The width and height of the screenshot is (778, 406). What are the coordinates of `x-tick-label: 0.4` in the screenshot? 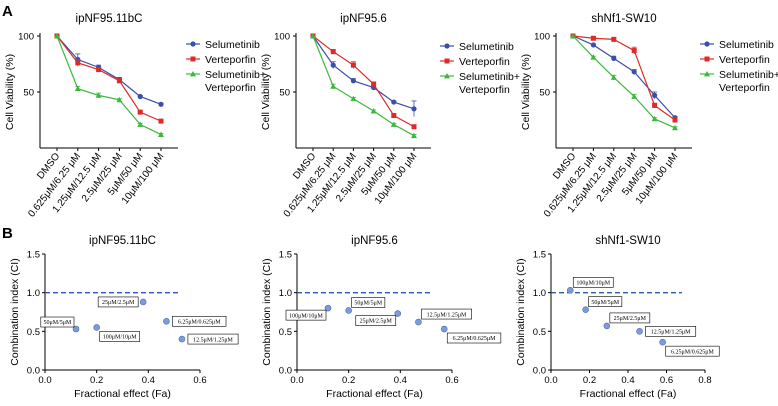 It's located at (148, 380).